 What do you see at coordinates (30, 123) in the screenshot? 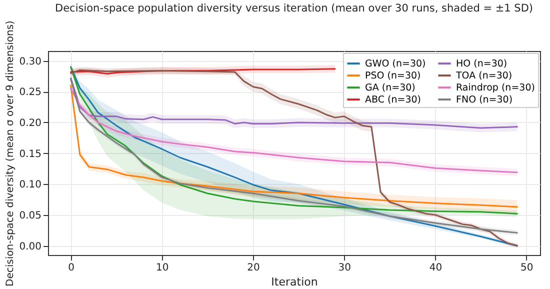
I see `y-tick-label: 0.20` at bounding box center [30, 123].